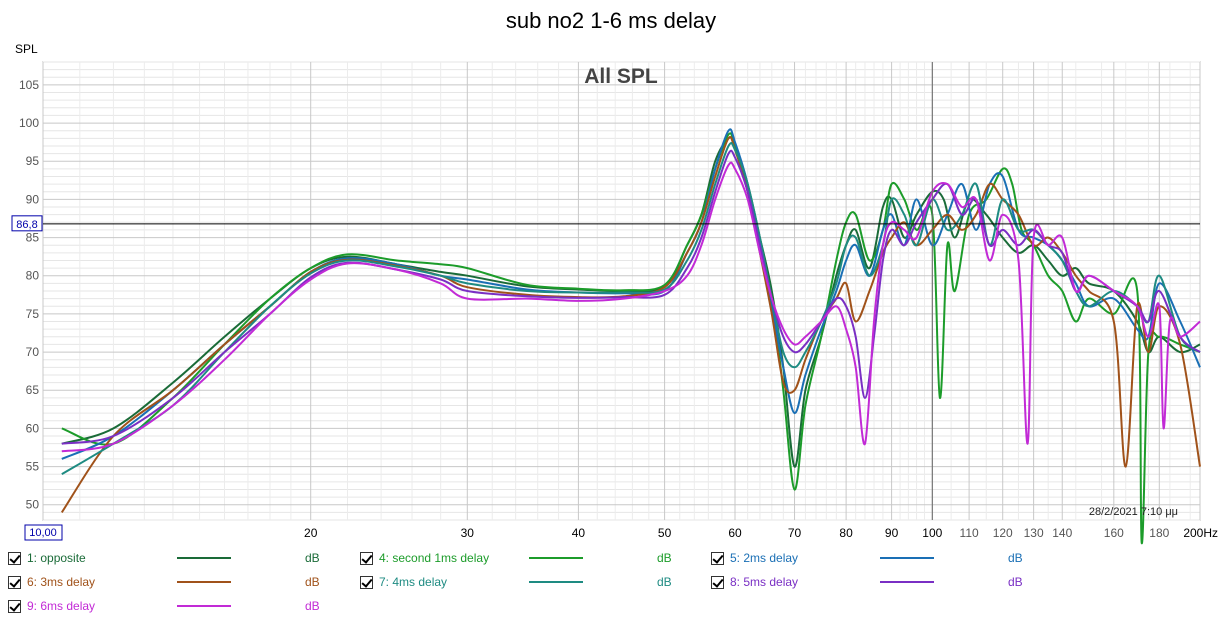 This screenshot has height=621, width=1222. Describe the element at coordinates (33, 161) in the screenshot. I see `y-tick-label: 95` at that location.